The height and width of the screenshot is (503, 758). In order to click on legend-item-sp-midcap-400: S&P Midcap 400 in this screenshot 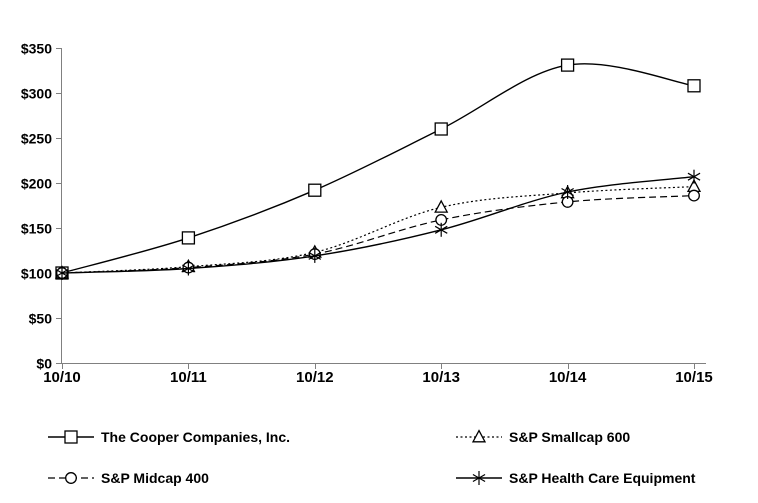, I will do `click(128, 478)`.